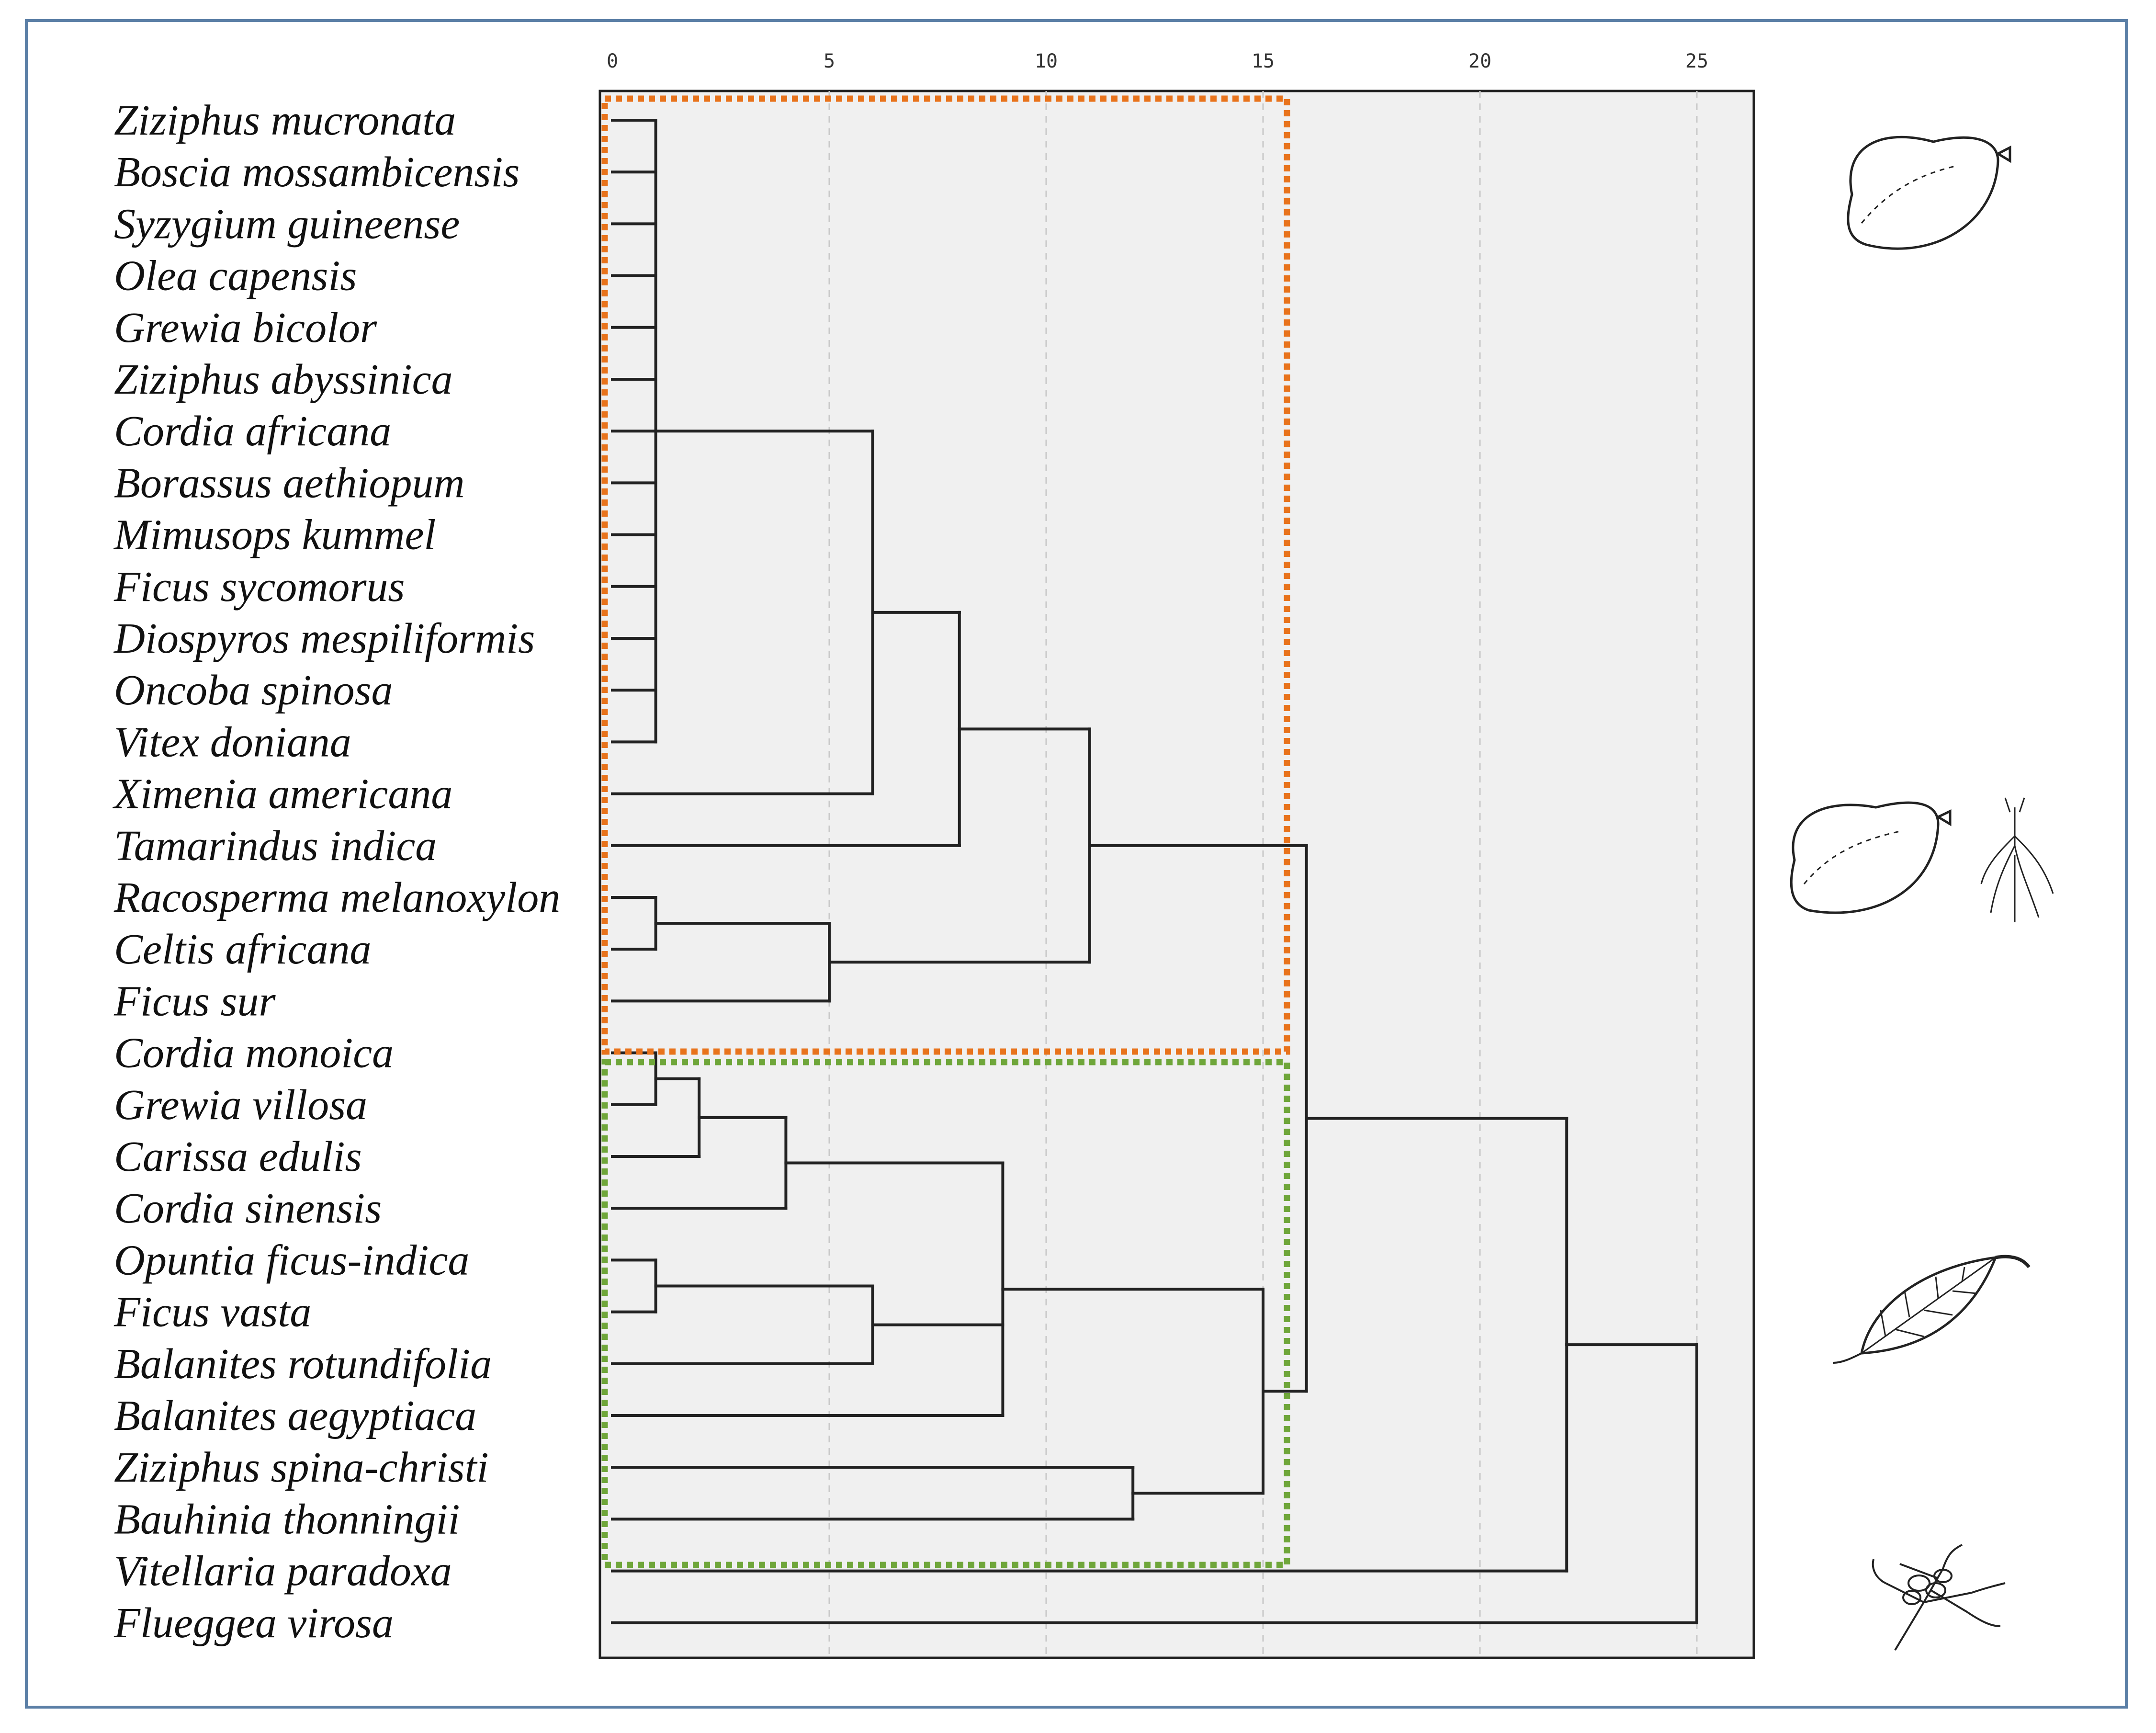  What do you see at coordinates (829, 61) in the screenshot?
I see `x-tick-label: 5` at bounding box center [829, 61].